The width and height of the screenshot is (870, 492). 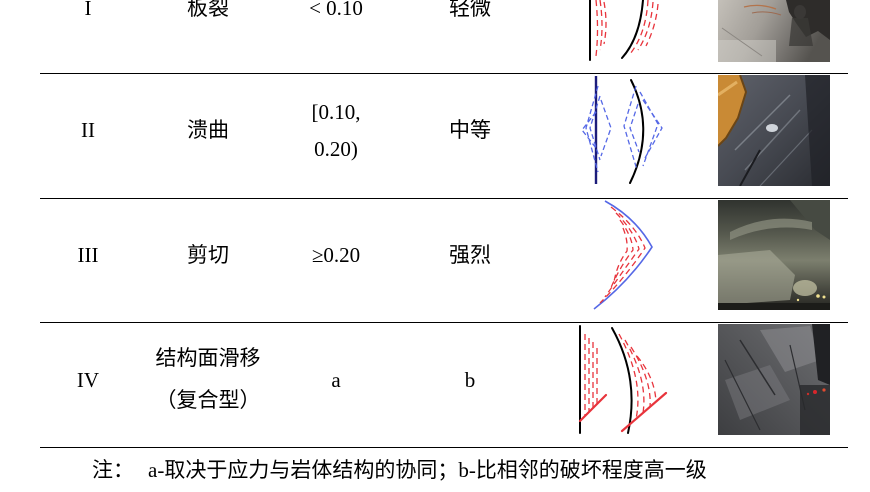 What do you see at coordinates (427, 470) in the screenshot?
I see `note-text: a-取决于应力与岩体结构的协同；b-比相邻的破坏程度高一级` at bounding box center [427, 470].